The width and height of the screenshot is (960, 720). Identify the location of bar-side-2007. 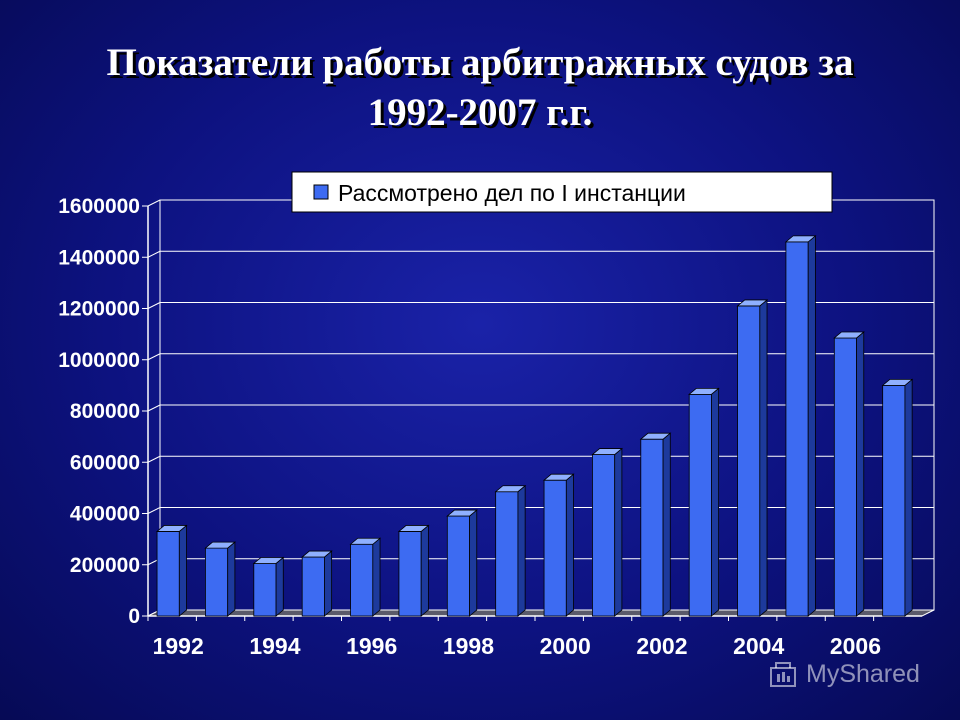
(908, 497).